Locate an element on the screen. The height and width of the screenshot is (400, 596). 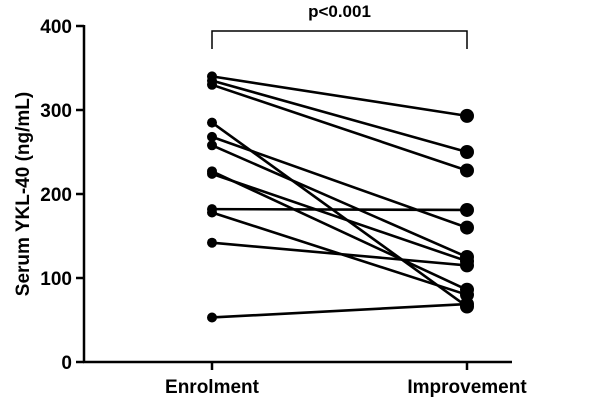
y-axis: 0 100 200 300 400 is located at coordinates (63, 195).